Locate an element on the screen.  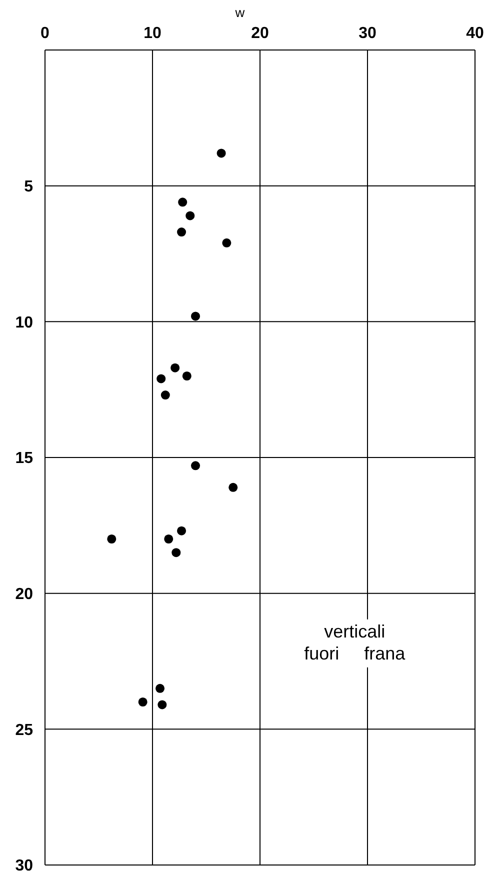
annotation: verticali fuori frana is located at coordinates (355, 642).